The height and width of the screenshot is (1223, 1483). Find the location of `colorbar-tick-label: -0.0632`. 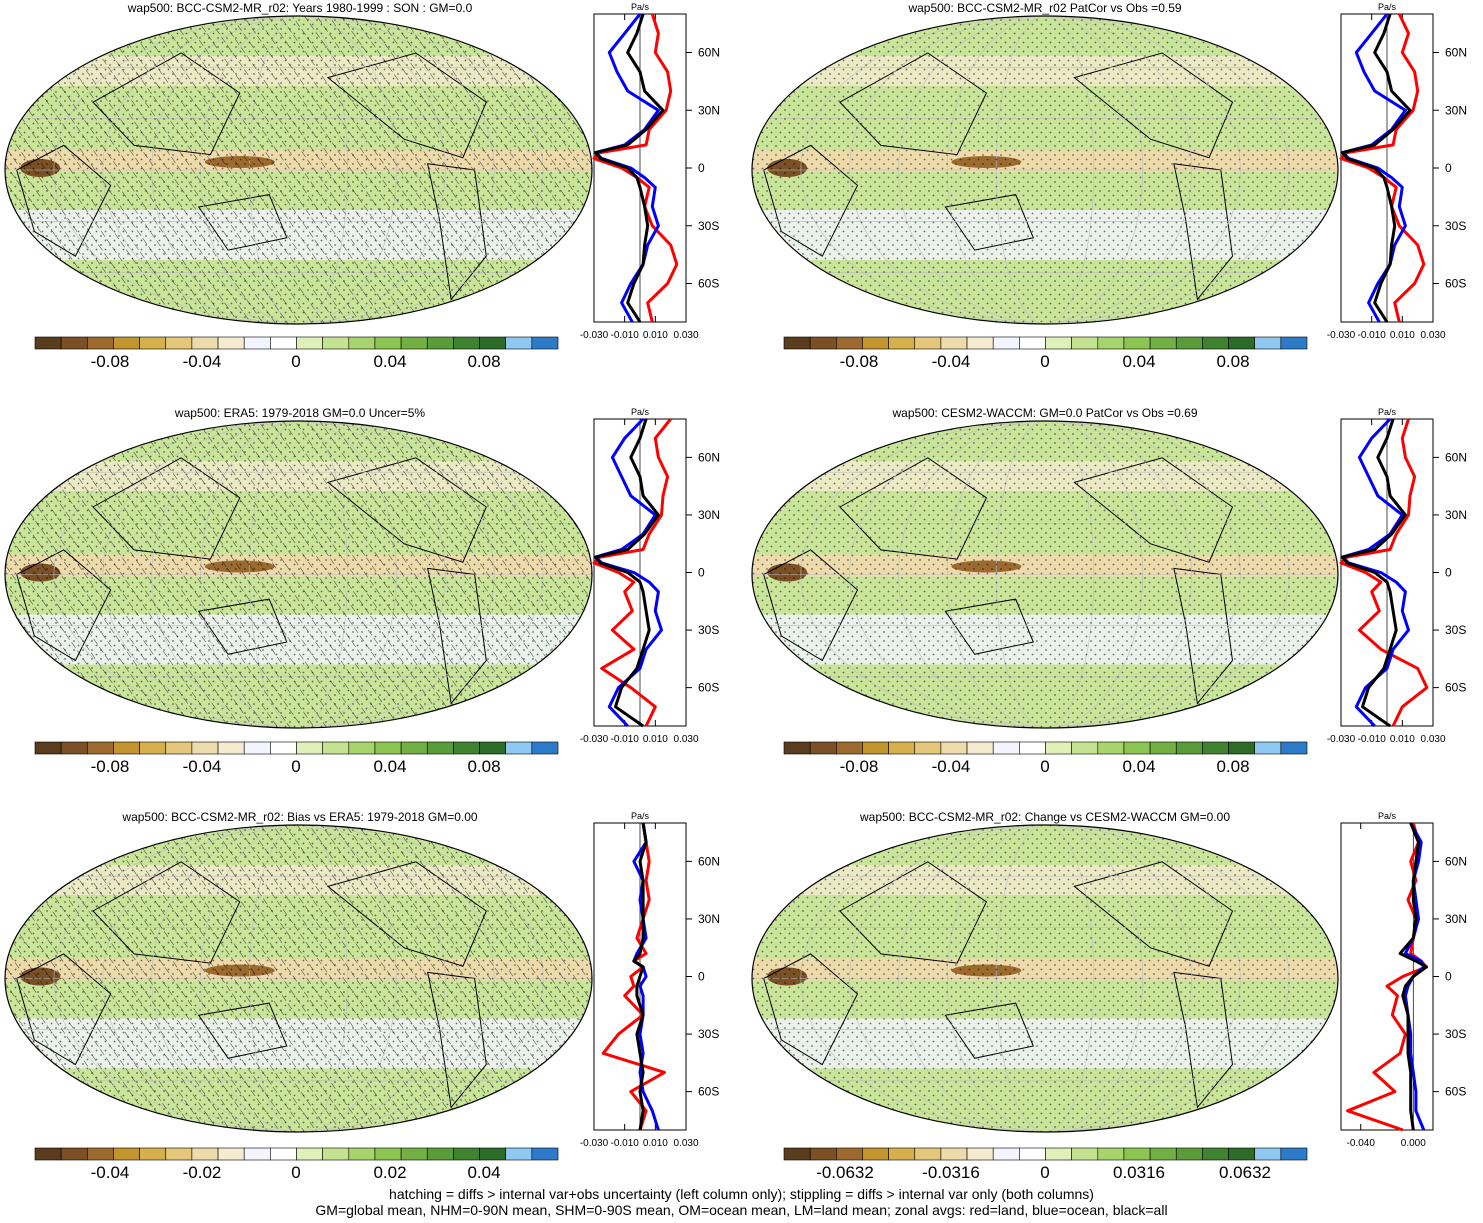

colorbar-tick-label: -0.0632 is located at coordinates (845, 1172).